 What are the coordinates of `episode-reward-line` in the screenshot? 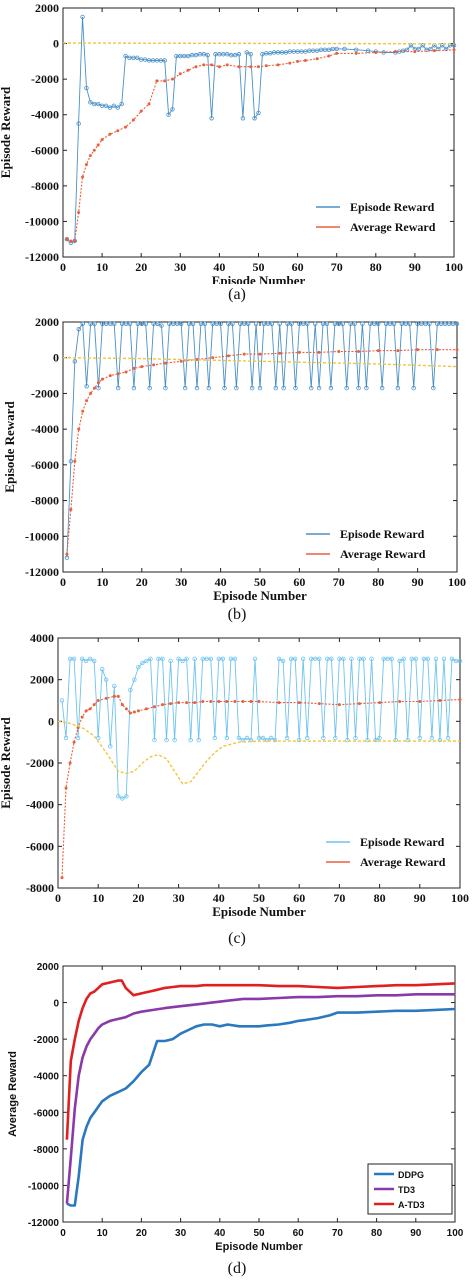 It's located at (260, 728).